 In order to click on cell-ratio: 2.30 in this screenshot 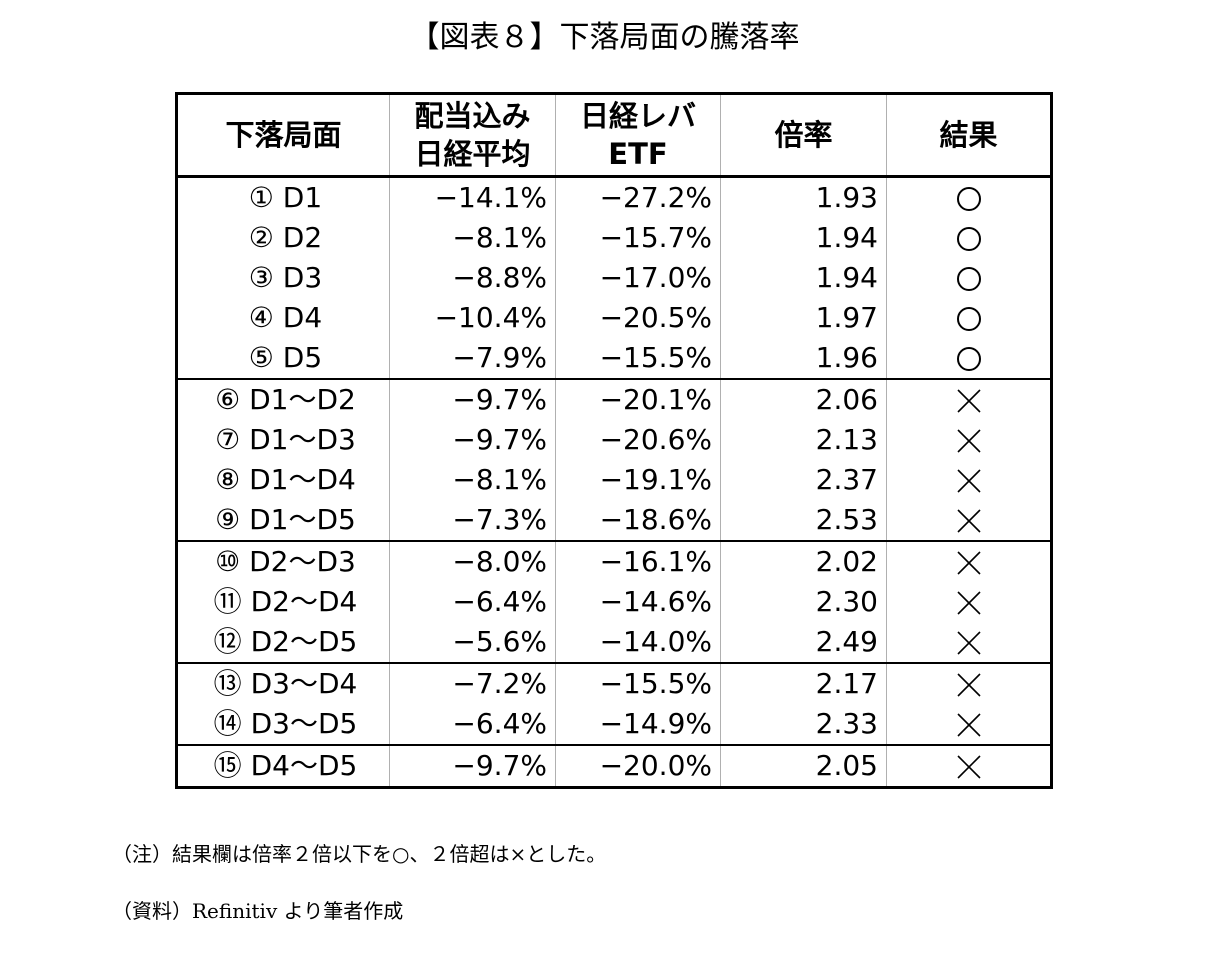, I will do `click(803, 602)`.